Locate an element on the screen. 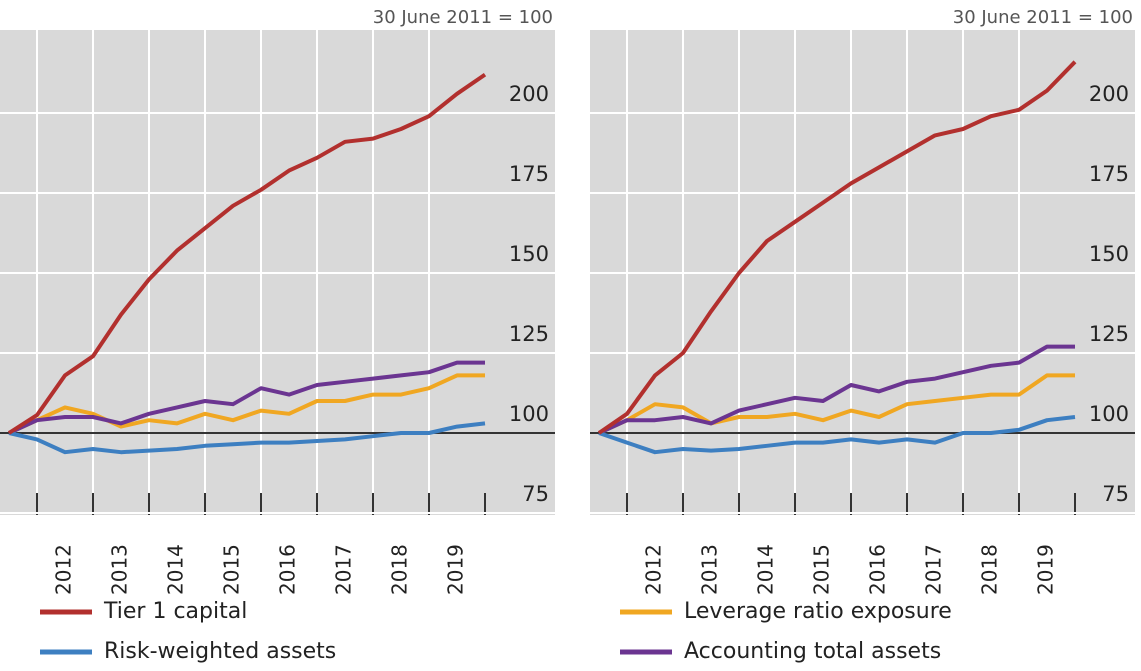 The width and height of the screenshot is (1141, 671). legend-label: Tier 1 capital is located at coordinates (175, 611).